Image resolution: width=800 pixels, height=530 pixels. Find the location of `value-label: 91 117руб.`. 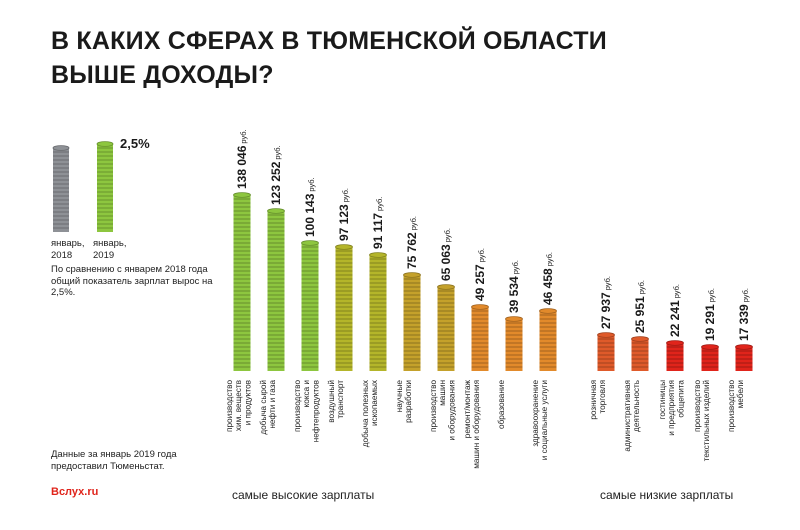

value-label: 91 117руб. is located at coordinates (378, 223).